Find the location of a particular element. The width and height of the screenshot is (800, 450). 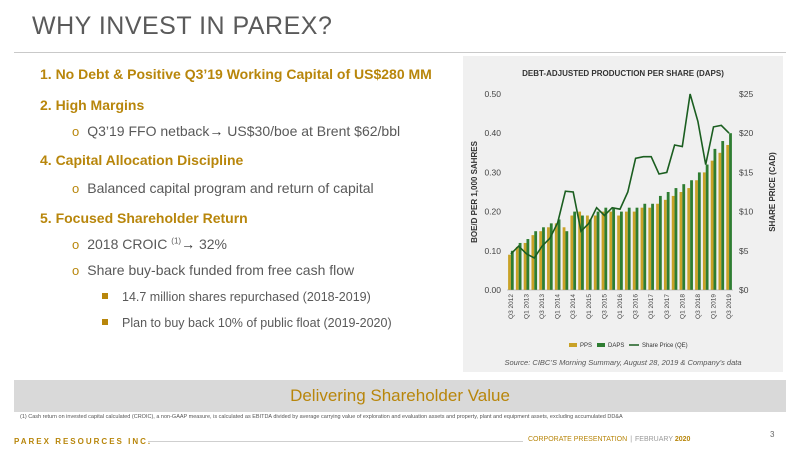

x-tick-label: Q1 2019 is located at coordinates (714, 306).